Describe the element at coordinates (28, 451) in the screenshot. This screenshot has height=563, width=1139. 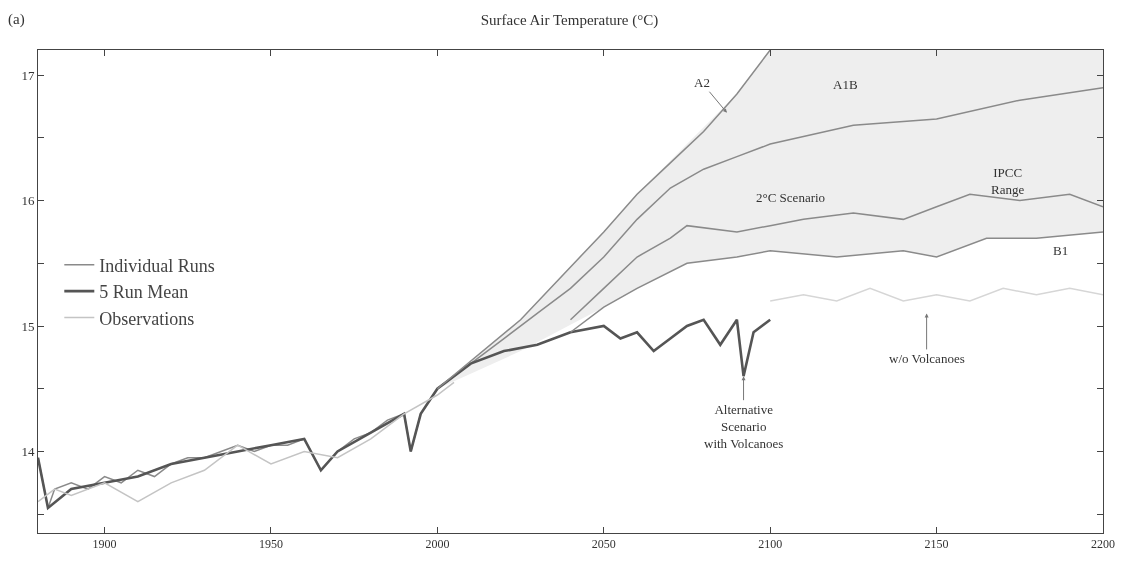
I see `y-tick-label: 14` at that location.